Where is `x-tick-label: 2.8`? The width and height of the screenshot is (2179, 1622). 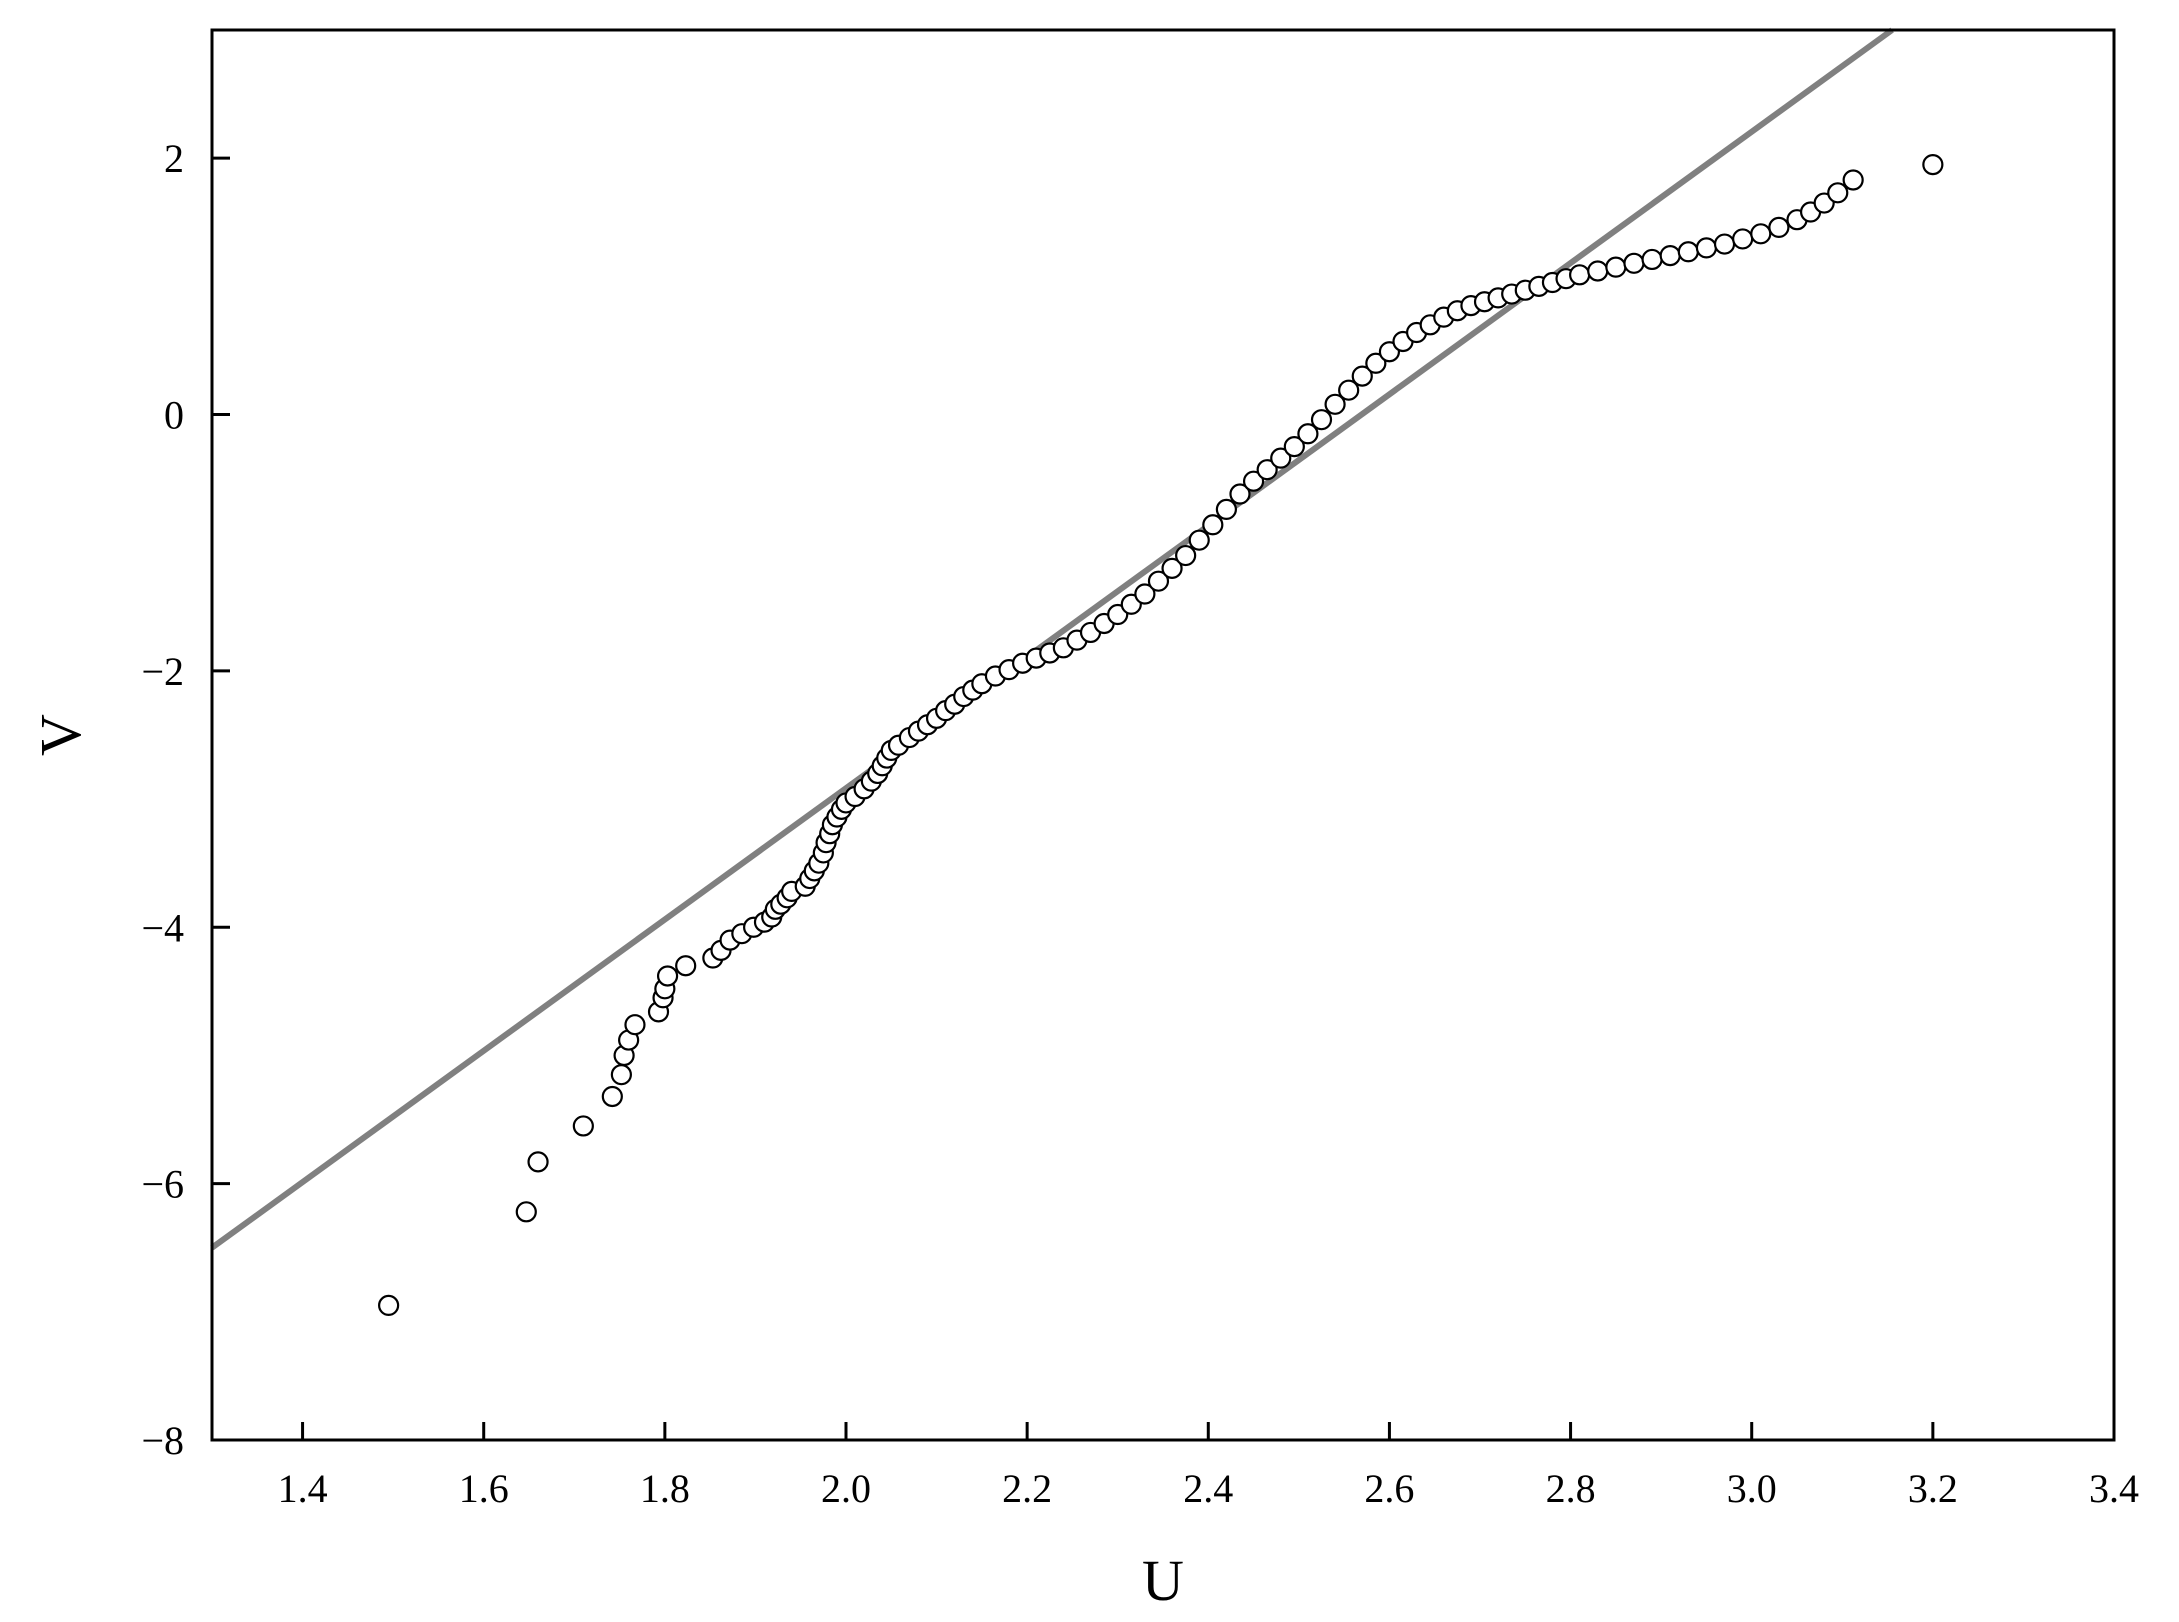
x-tick-label: 2.8 is located at coordinates (1571, 1488).